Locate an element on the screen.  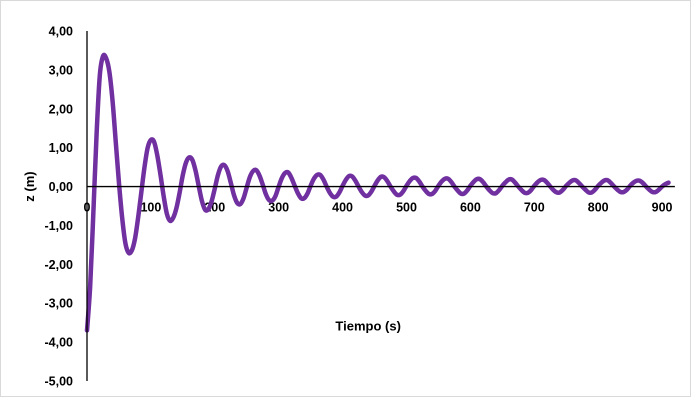
y-tick-label: 3,00 is located at coordinates (61, 70).